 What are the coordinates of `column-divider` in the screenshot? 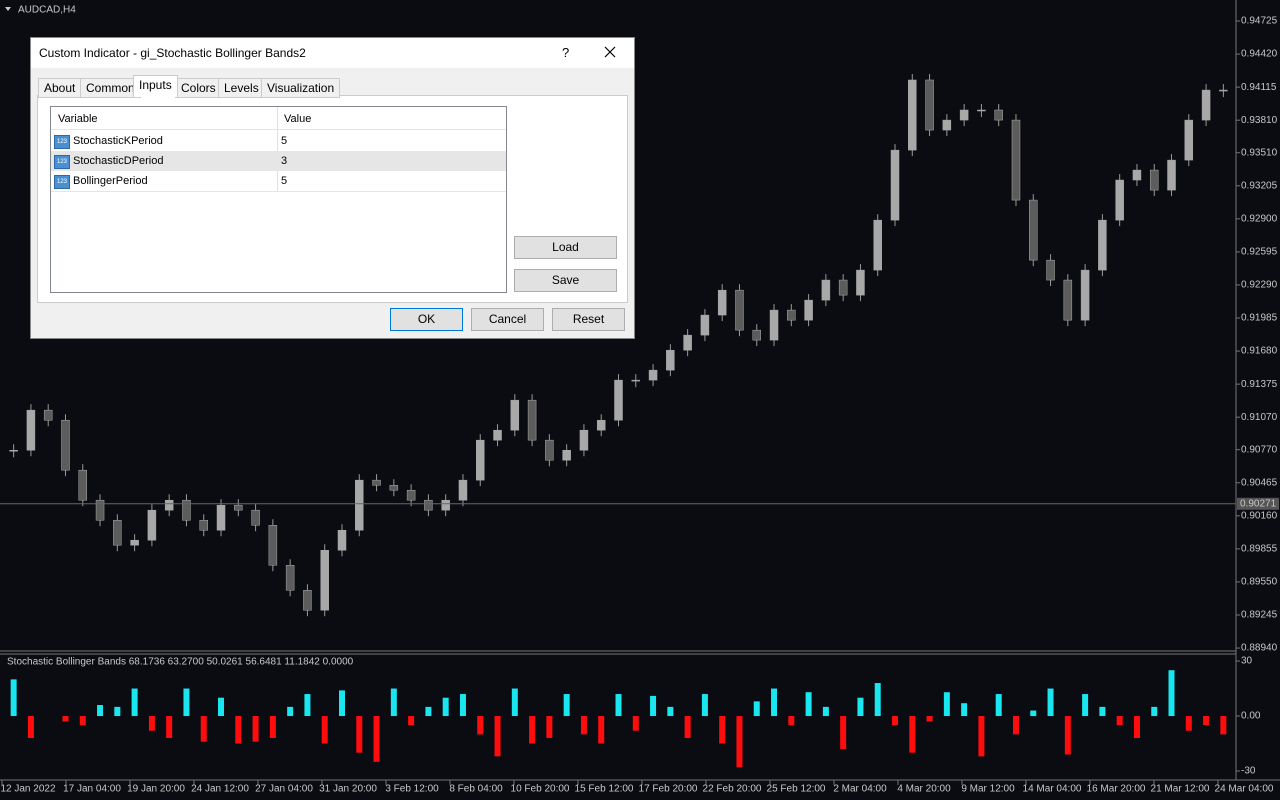 It's located at (277, 149).